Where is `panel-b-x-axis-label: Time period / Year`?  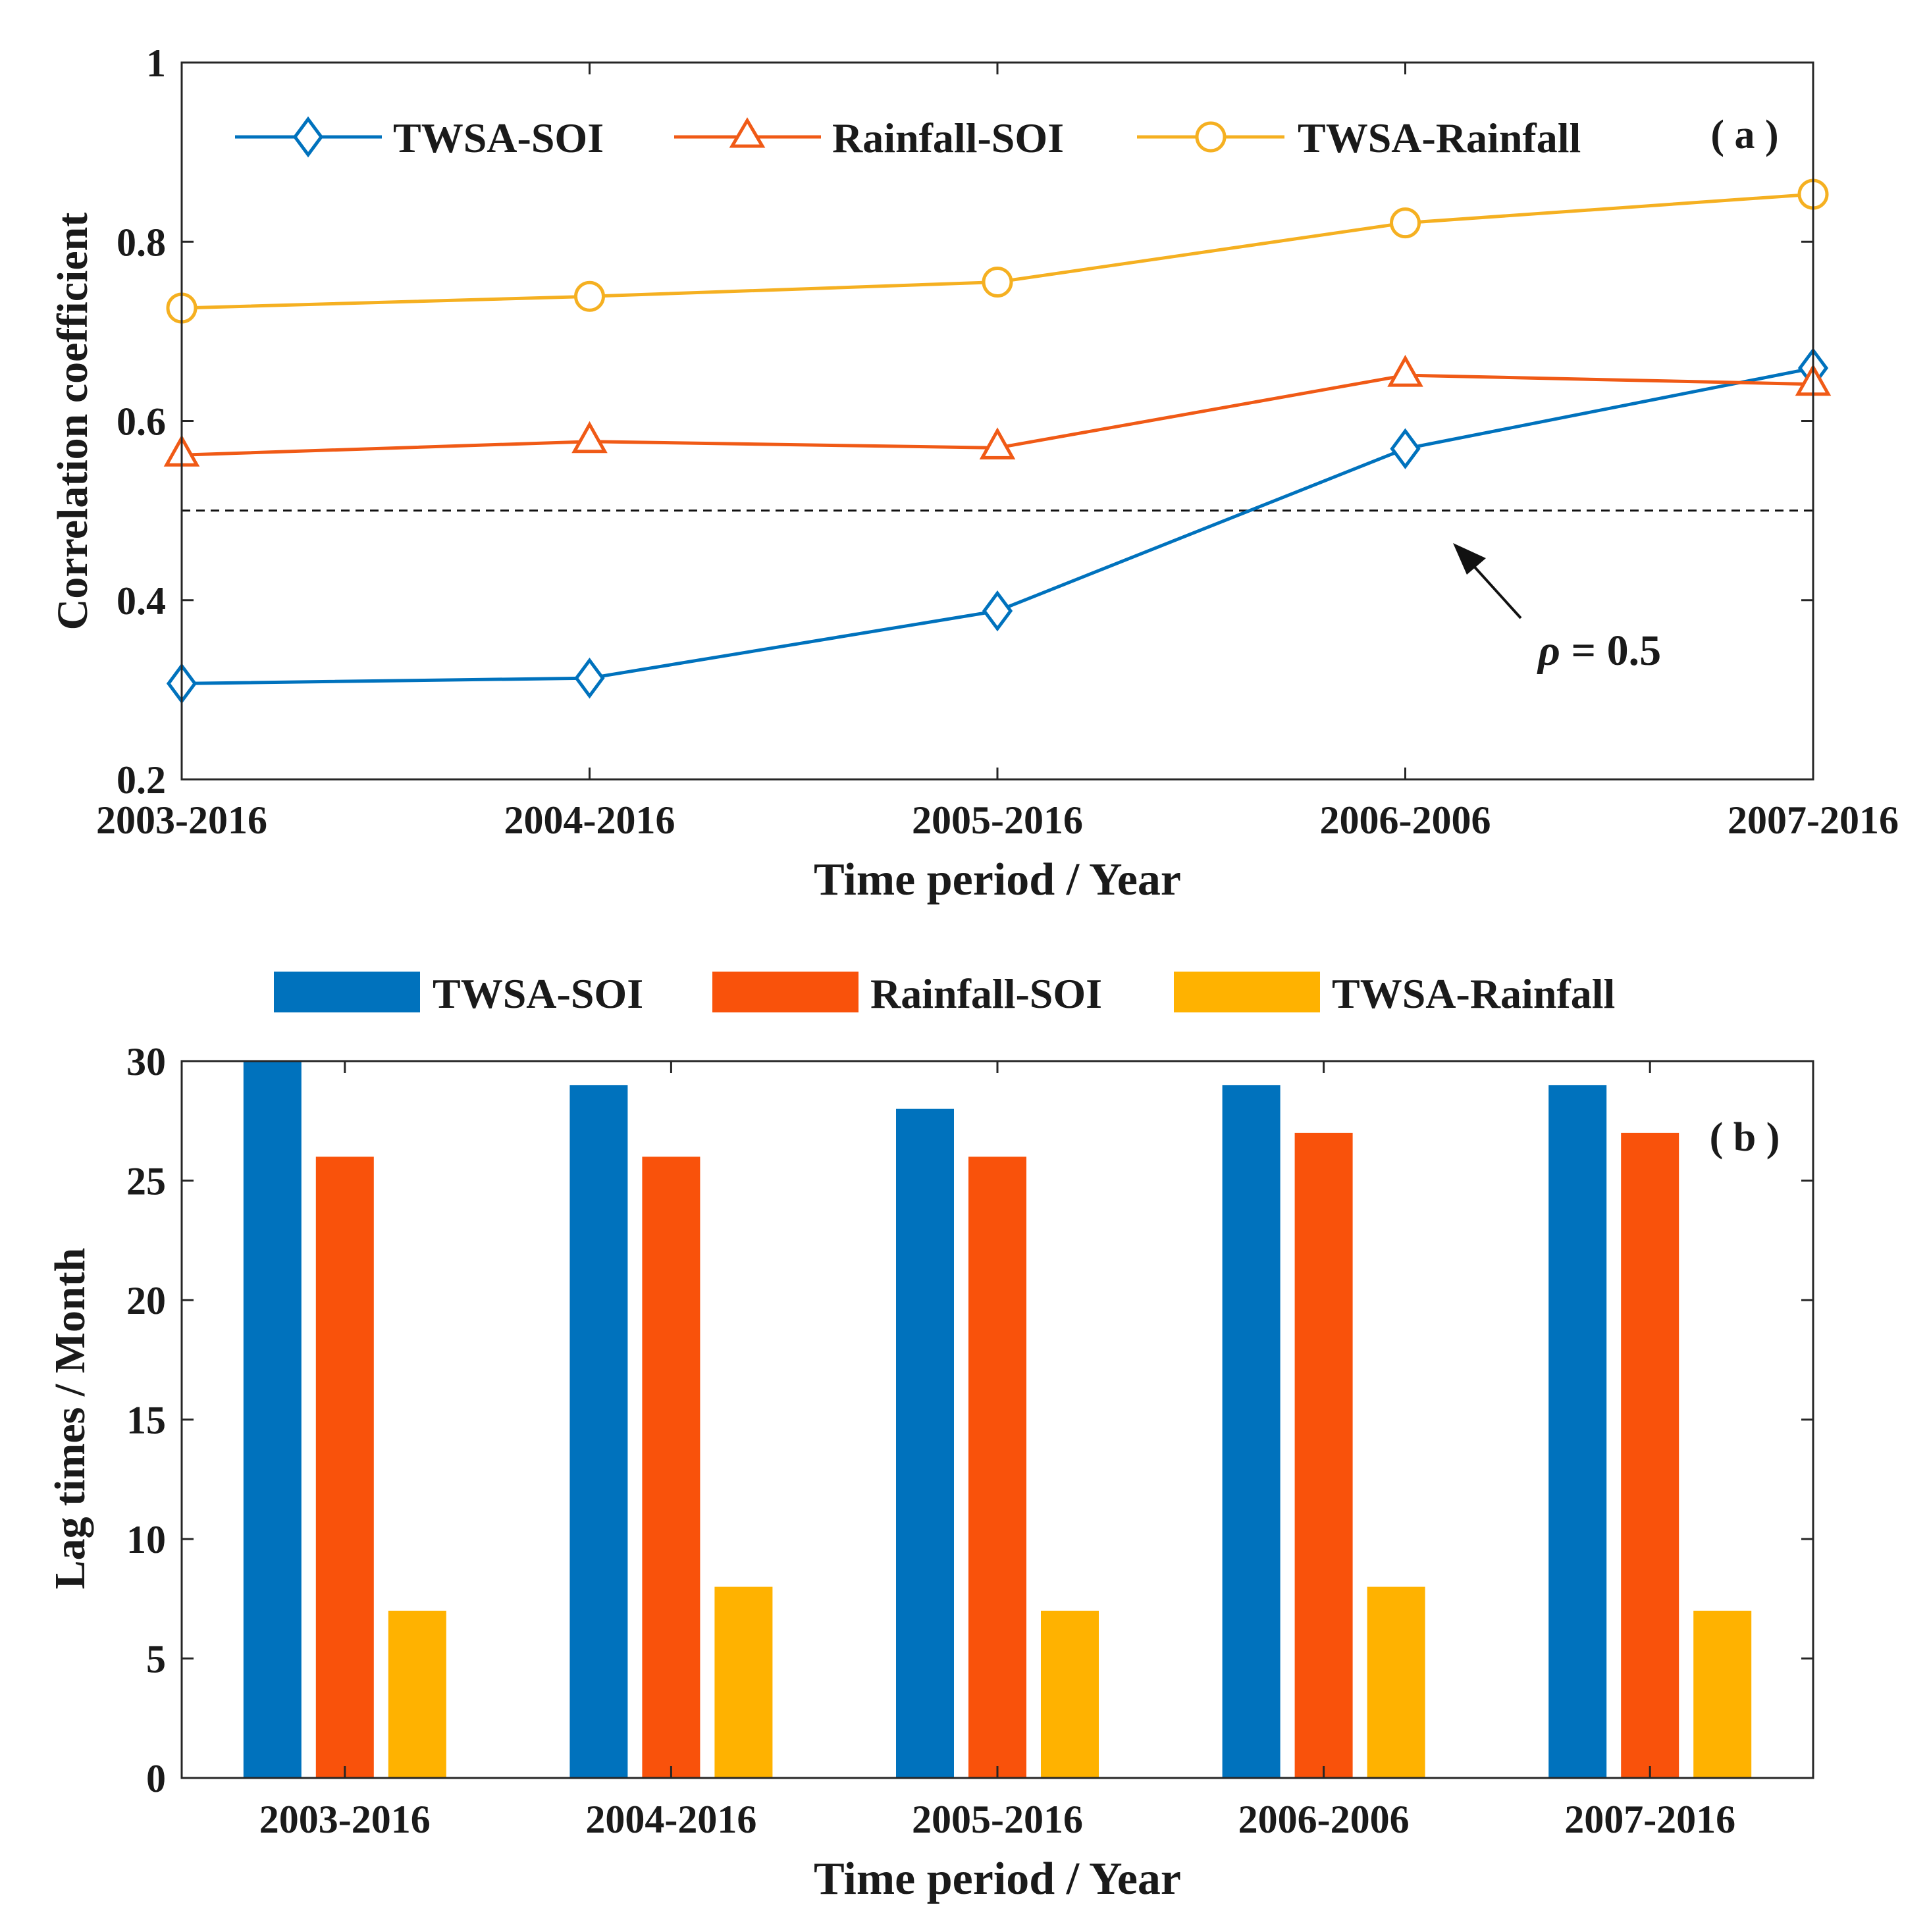
panel-b-x-axis-label: Time period / Year is located at coordinates (998, 1879).